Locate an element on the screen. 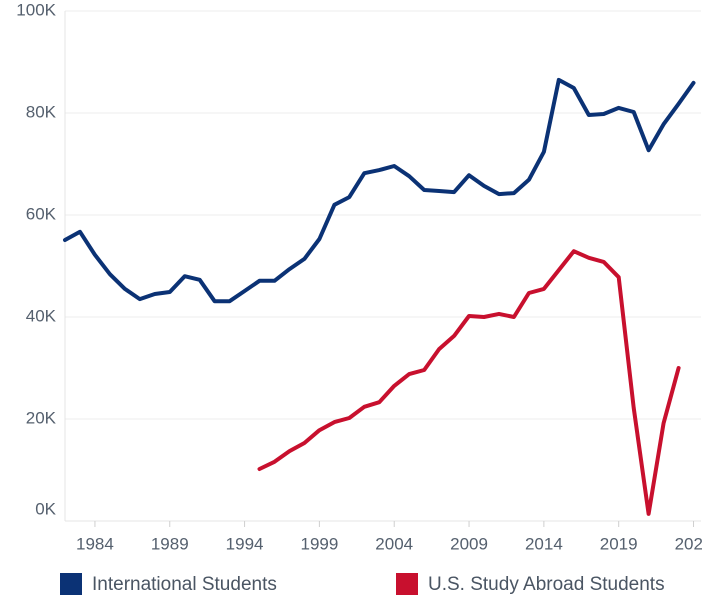 This screenshot has height=595, width=702. y-tick-label: 0K is located at coordinates (45, 508).